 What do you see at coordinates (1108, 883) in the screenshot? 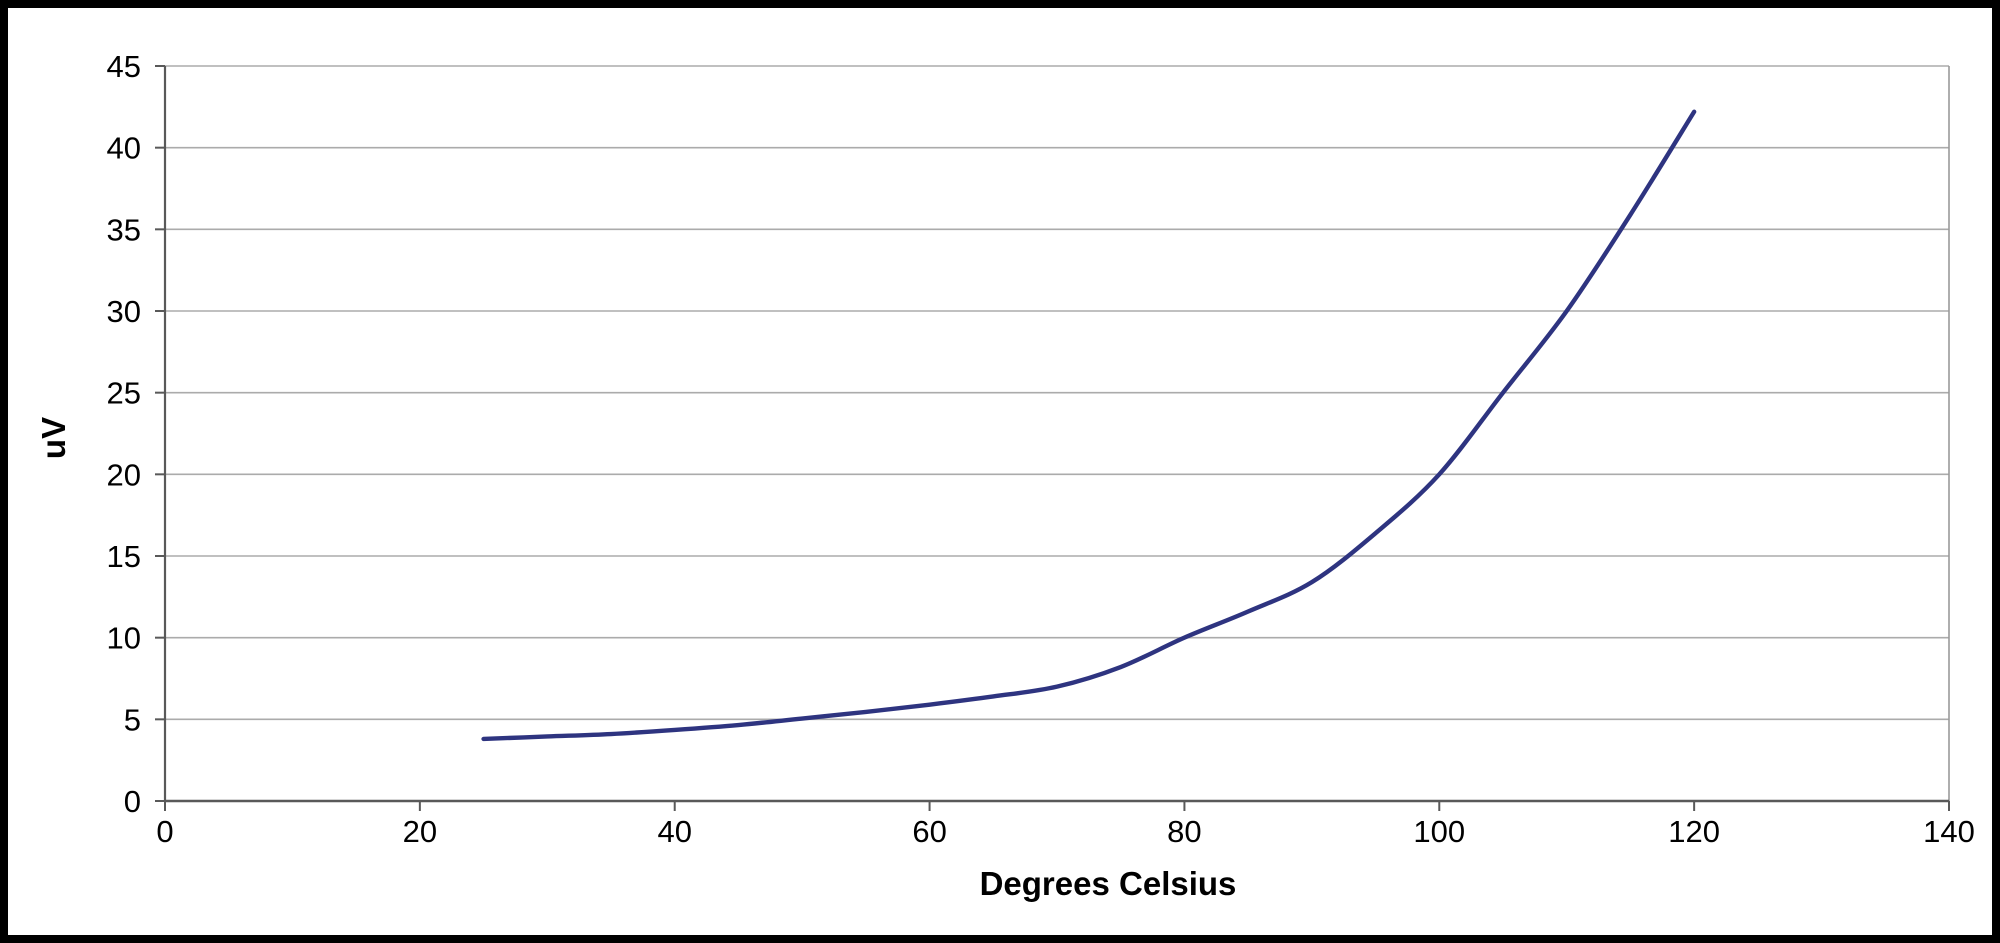
I see `x-axis-title: Degrees Celsius` at bounding box center [1108, 883].